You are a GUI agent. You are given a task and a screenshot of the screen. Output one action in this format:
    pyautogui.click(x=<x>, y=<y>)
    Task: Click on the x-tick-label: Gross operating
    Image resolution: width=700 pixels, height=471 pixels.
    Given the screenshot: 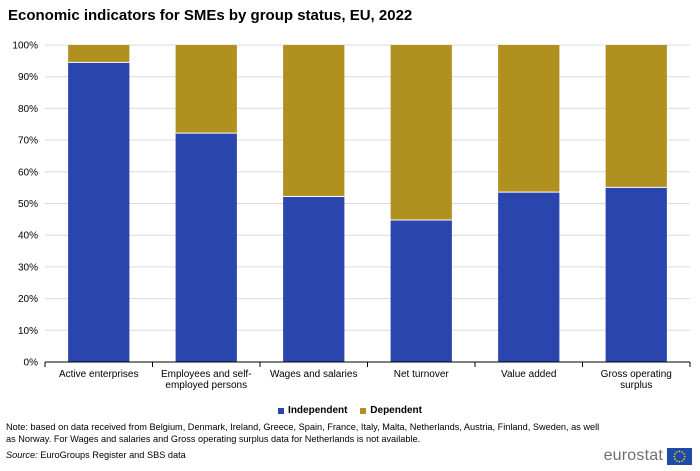 What is the action you would take?
    pyautogui.click(x=636, y=374)
    